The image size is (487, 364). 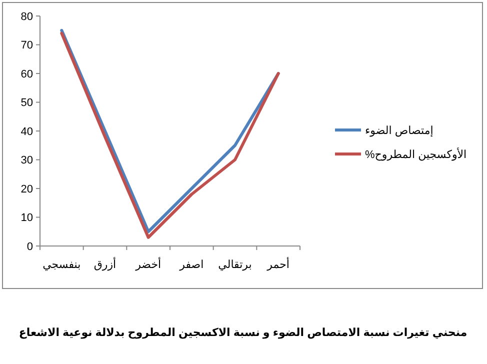 What do you see at coordinates (26, 160) in the screenshot?
I see `y-tick-label: 30` at bounding box center [26, 160].